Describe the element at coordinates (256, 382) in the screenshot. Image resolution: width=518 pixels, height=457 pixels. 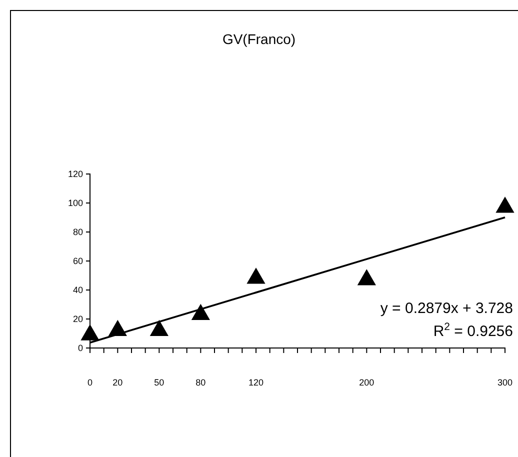
I see `x-tick-label: 120` at that location.